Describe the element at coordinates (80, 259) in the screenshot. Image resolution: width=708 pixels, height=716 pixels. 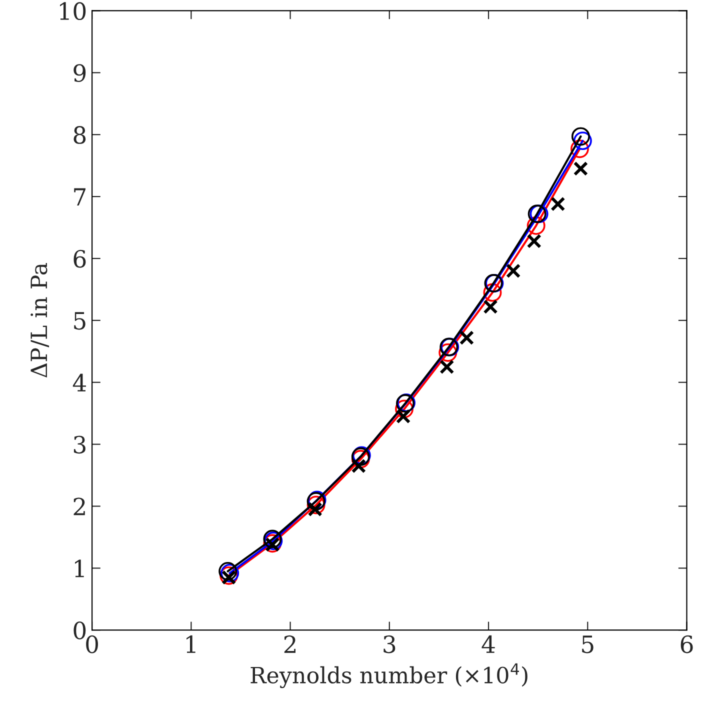
I see `y-tick-label: 6` at that location.